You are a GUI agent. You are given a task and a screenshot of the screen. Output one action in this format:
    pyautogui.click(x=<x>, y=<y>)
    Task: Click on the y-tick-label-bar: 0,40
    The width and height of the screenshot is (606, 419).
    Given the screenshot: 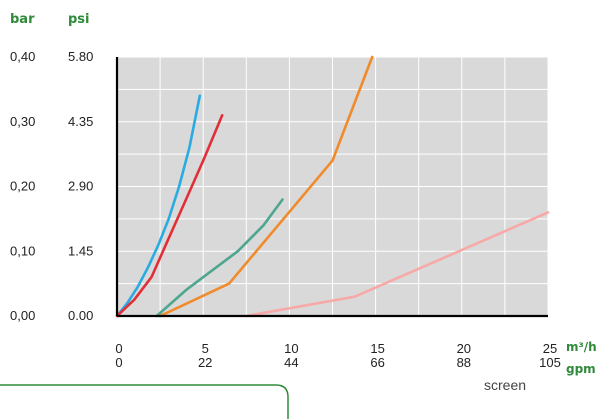 What is the action you would take?
    pyautogui.click(x=22, y=56)
    